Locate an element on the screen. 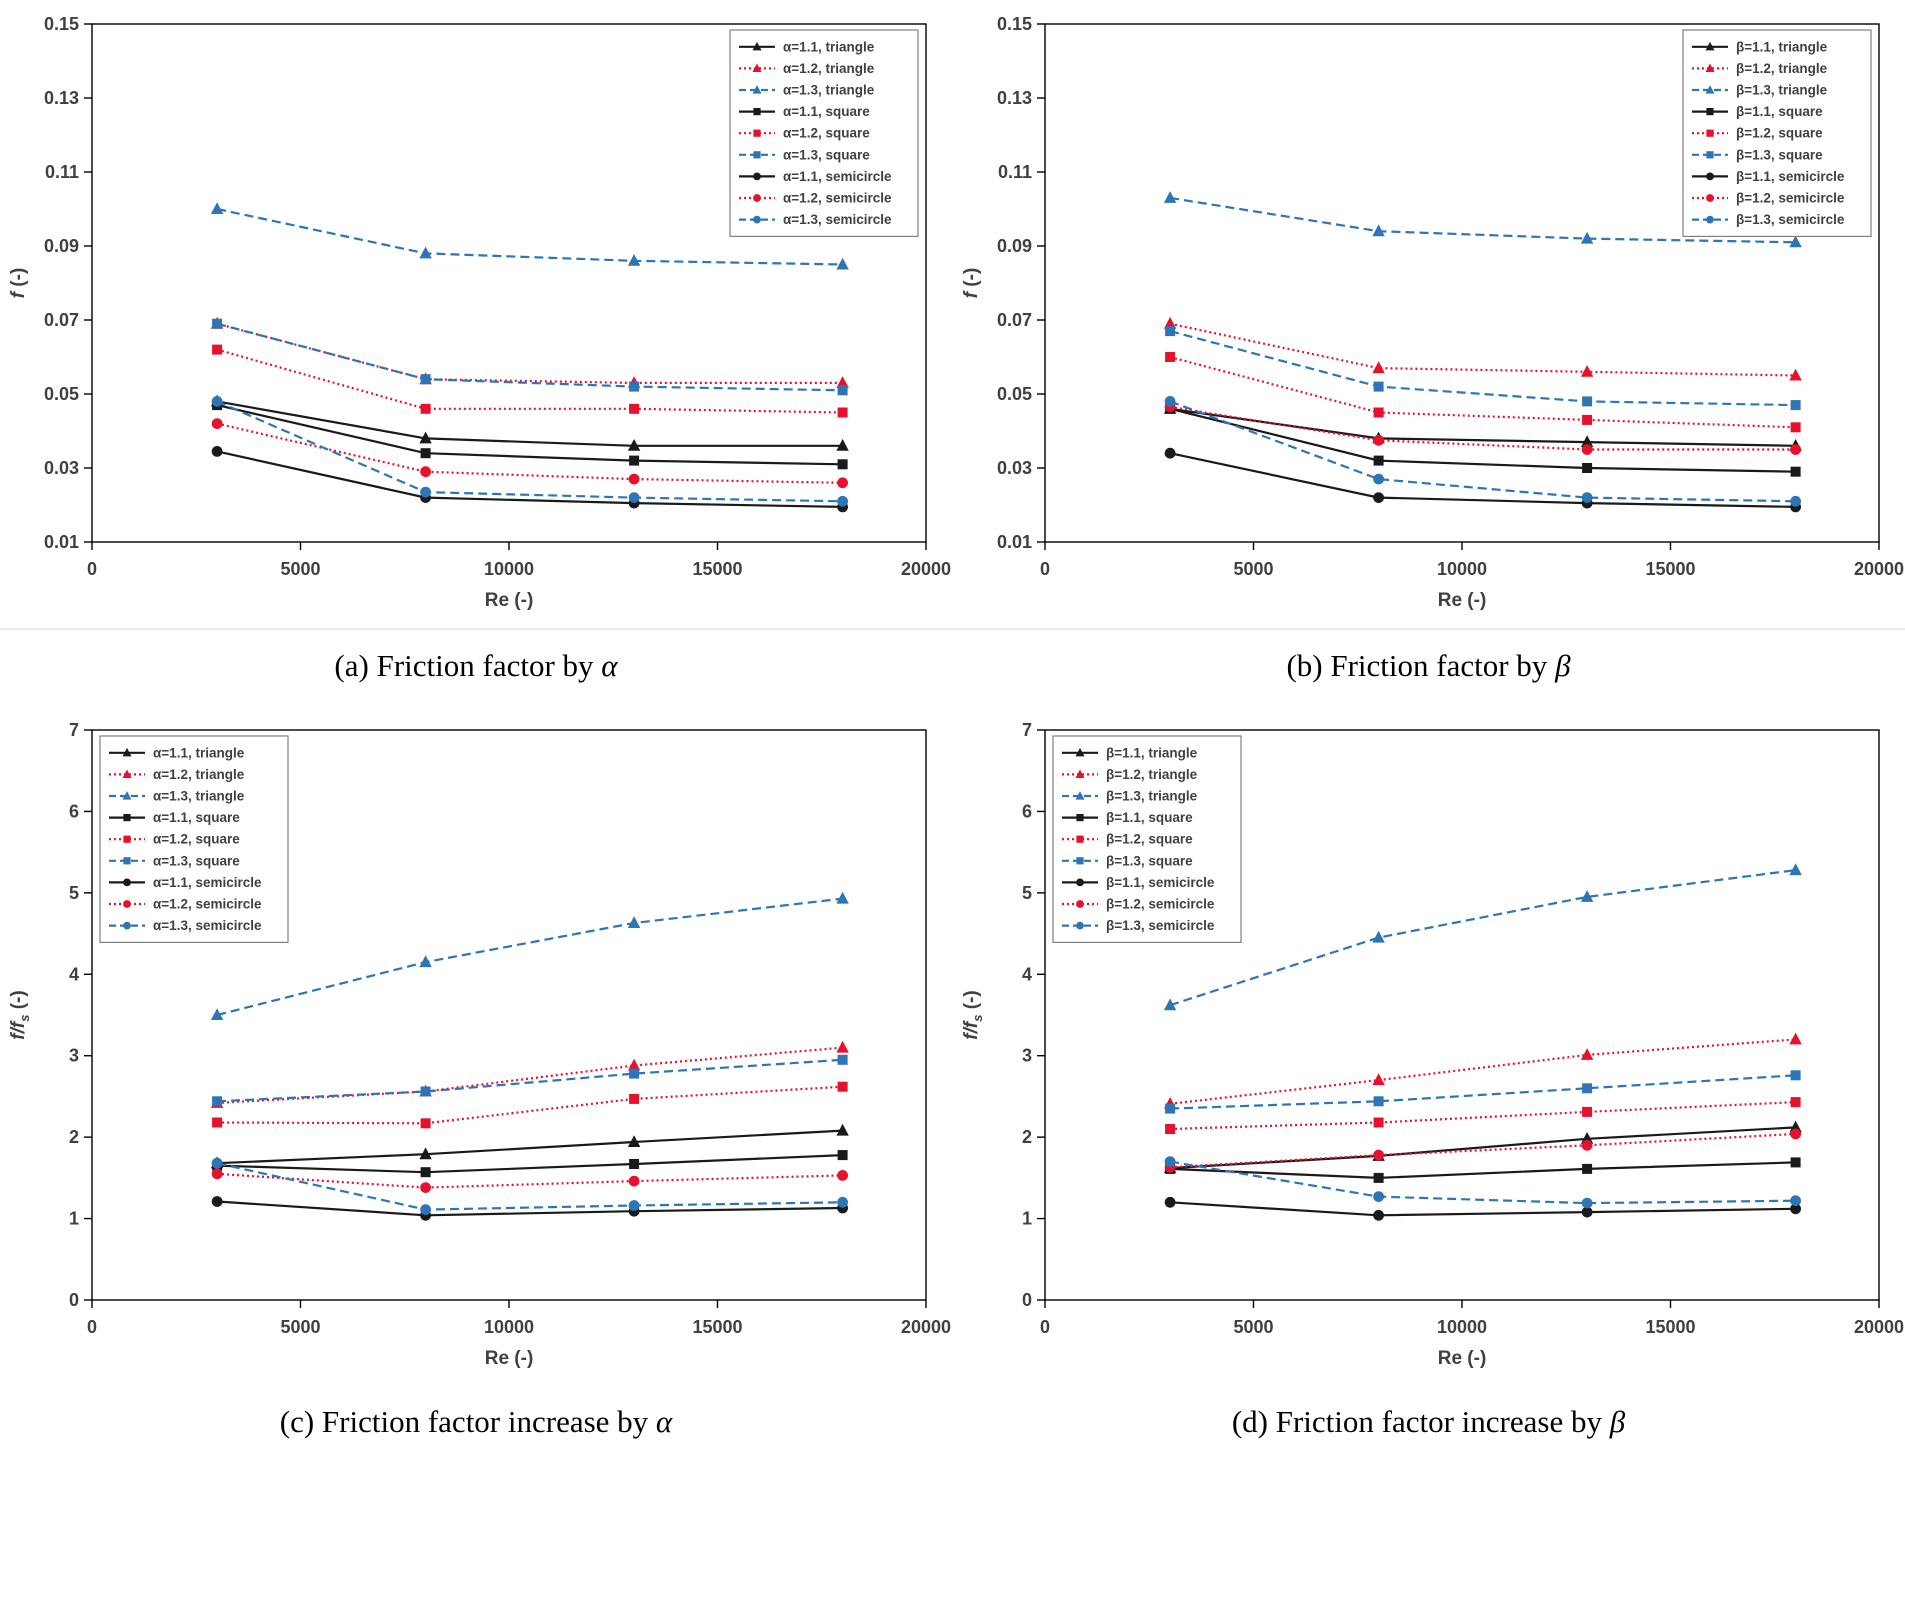  y-axis-label: f (-) is located at coordinates (18, 283).